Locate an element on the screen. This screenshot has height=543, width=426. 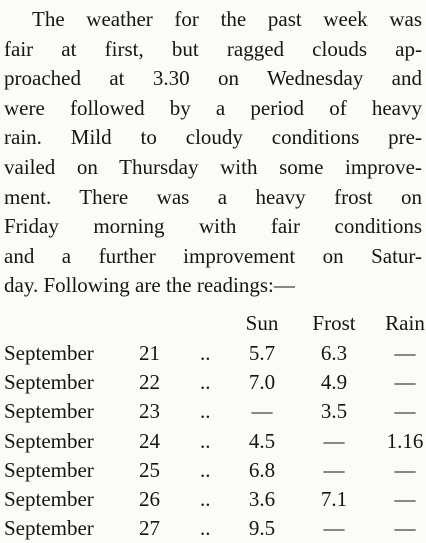
row-day: 21 is located at coordinates (149, 353).